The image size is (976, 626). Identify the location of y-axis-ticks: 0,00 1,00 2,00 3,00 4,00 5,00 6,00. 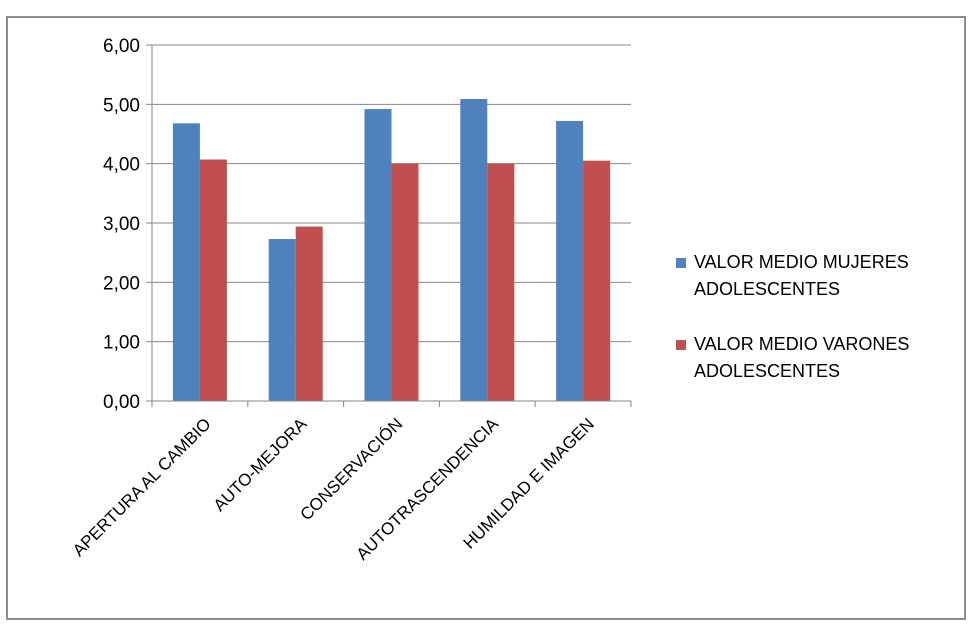
(127, 224).